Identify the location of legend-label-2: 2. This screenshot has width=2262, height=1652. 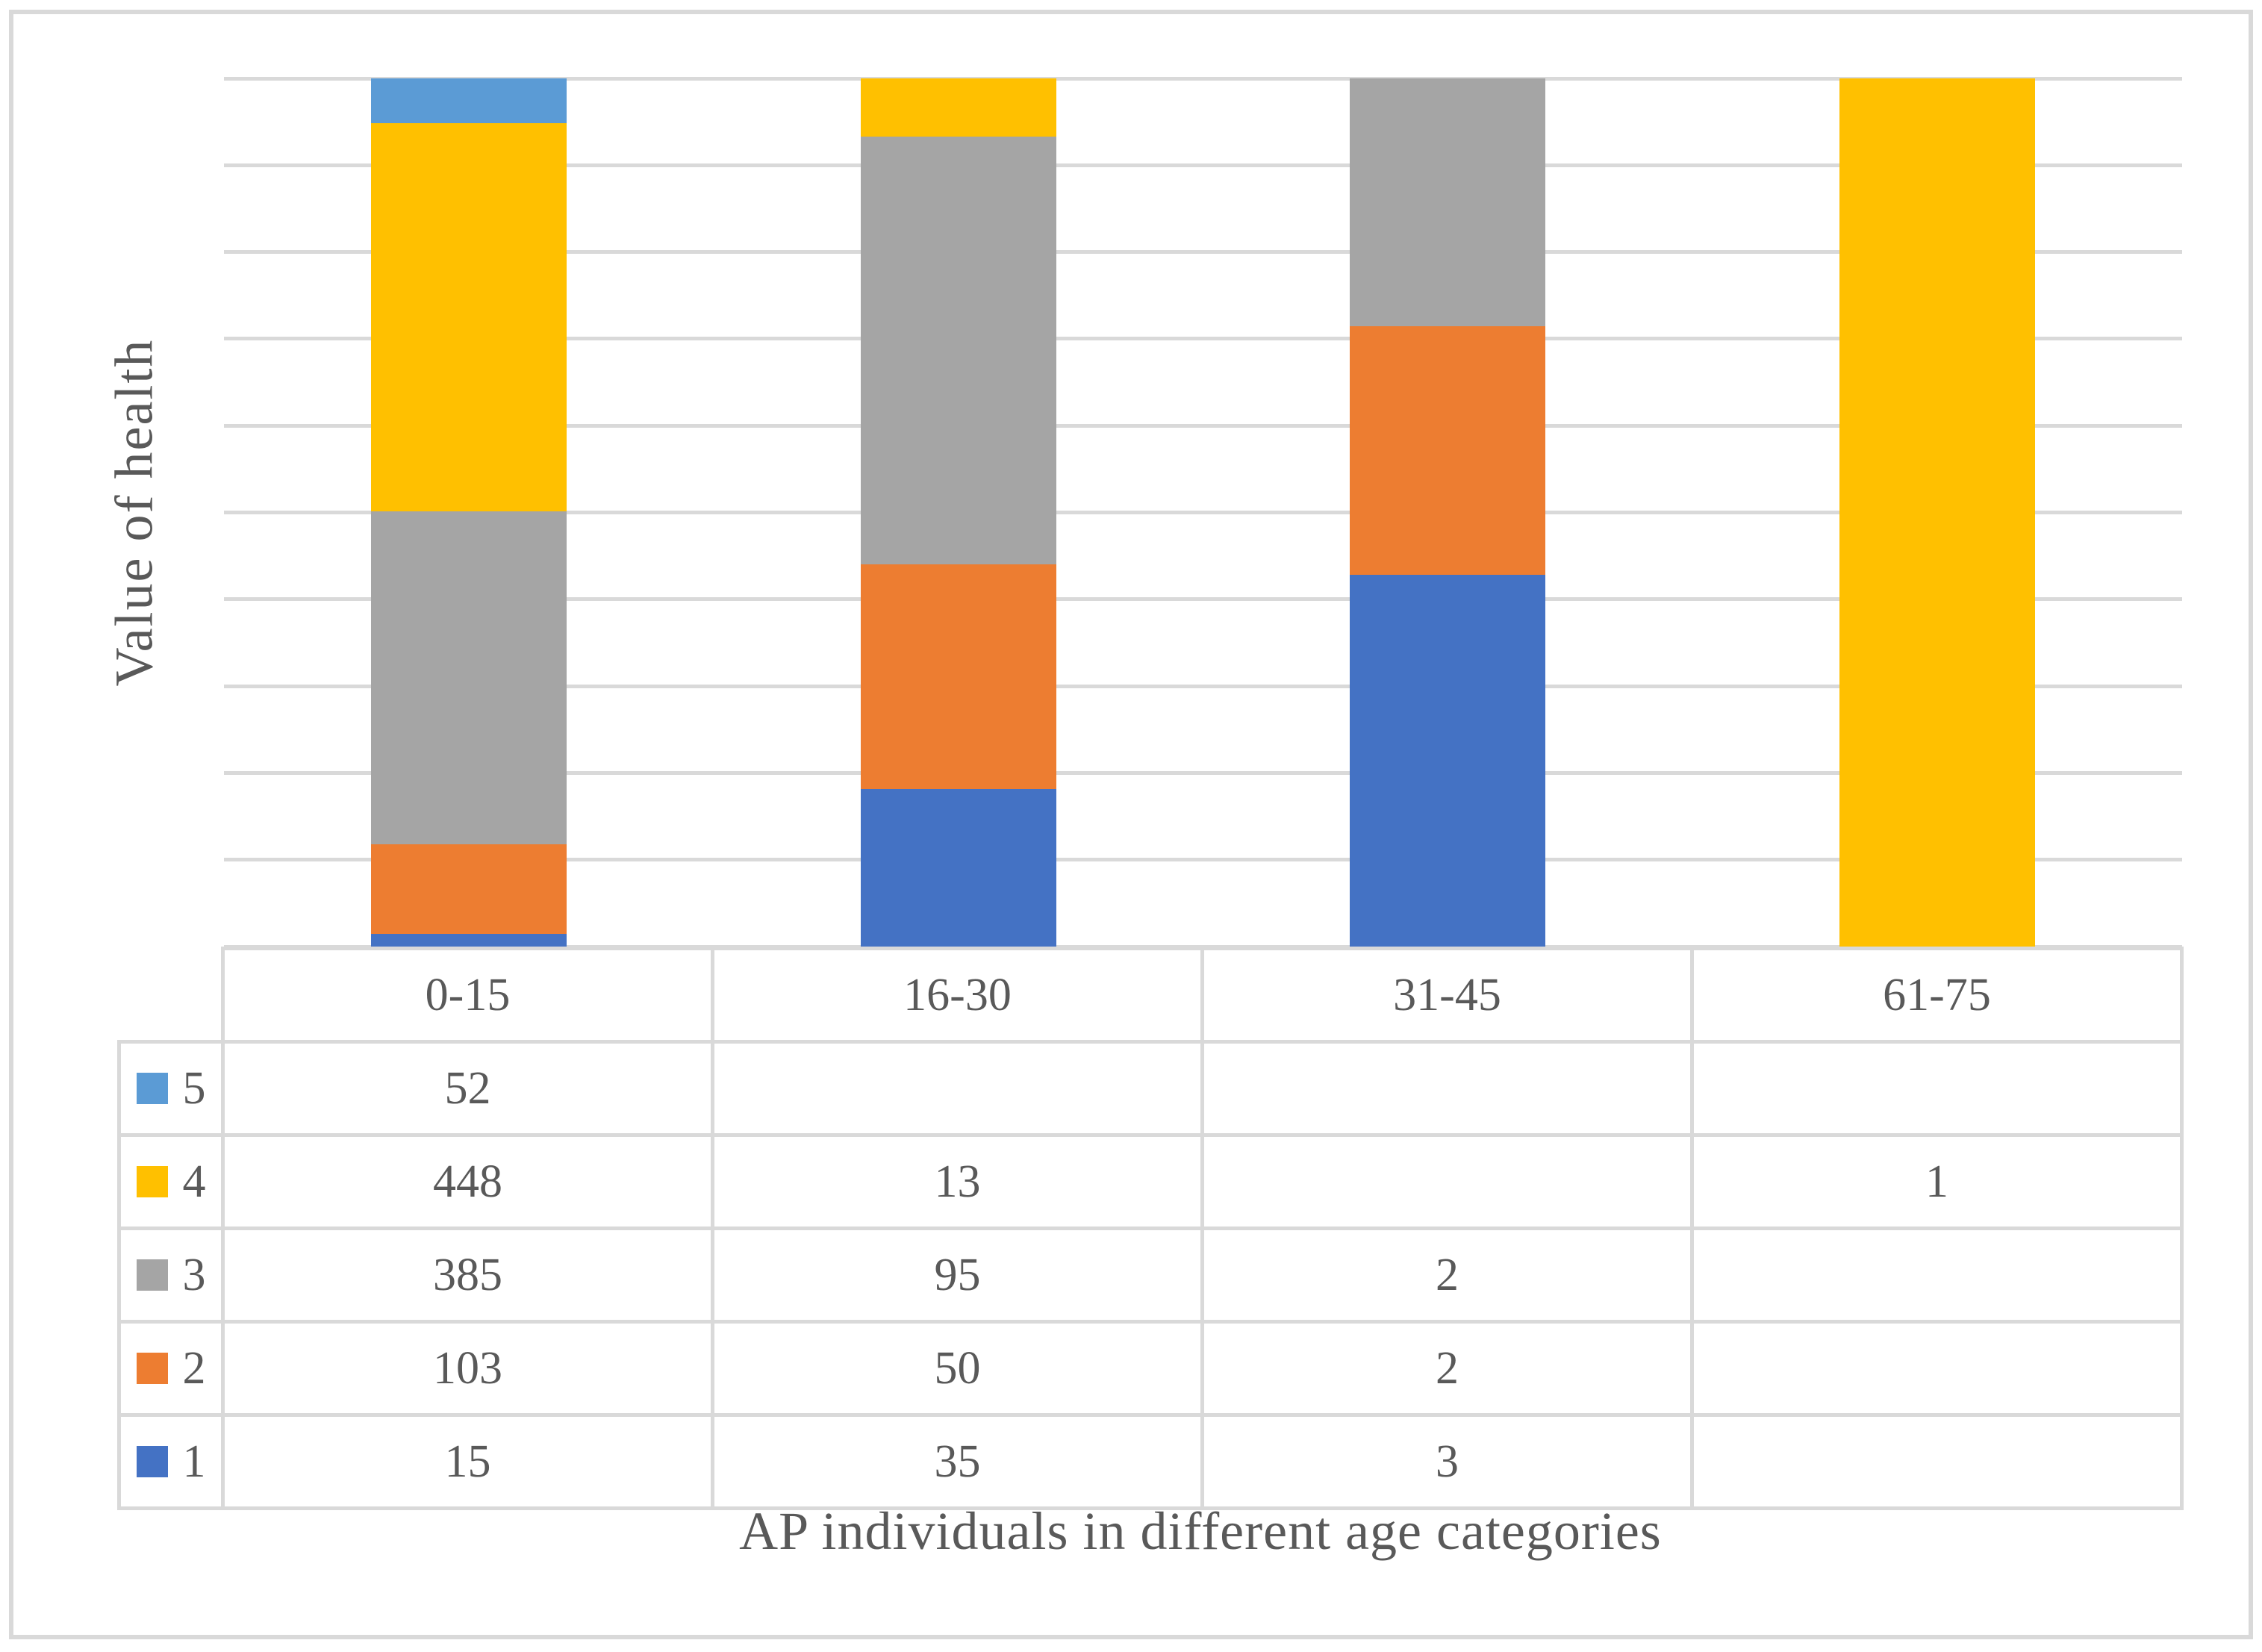
(194, 1368).